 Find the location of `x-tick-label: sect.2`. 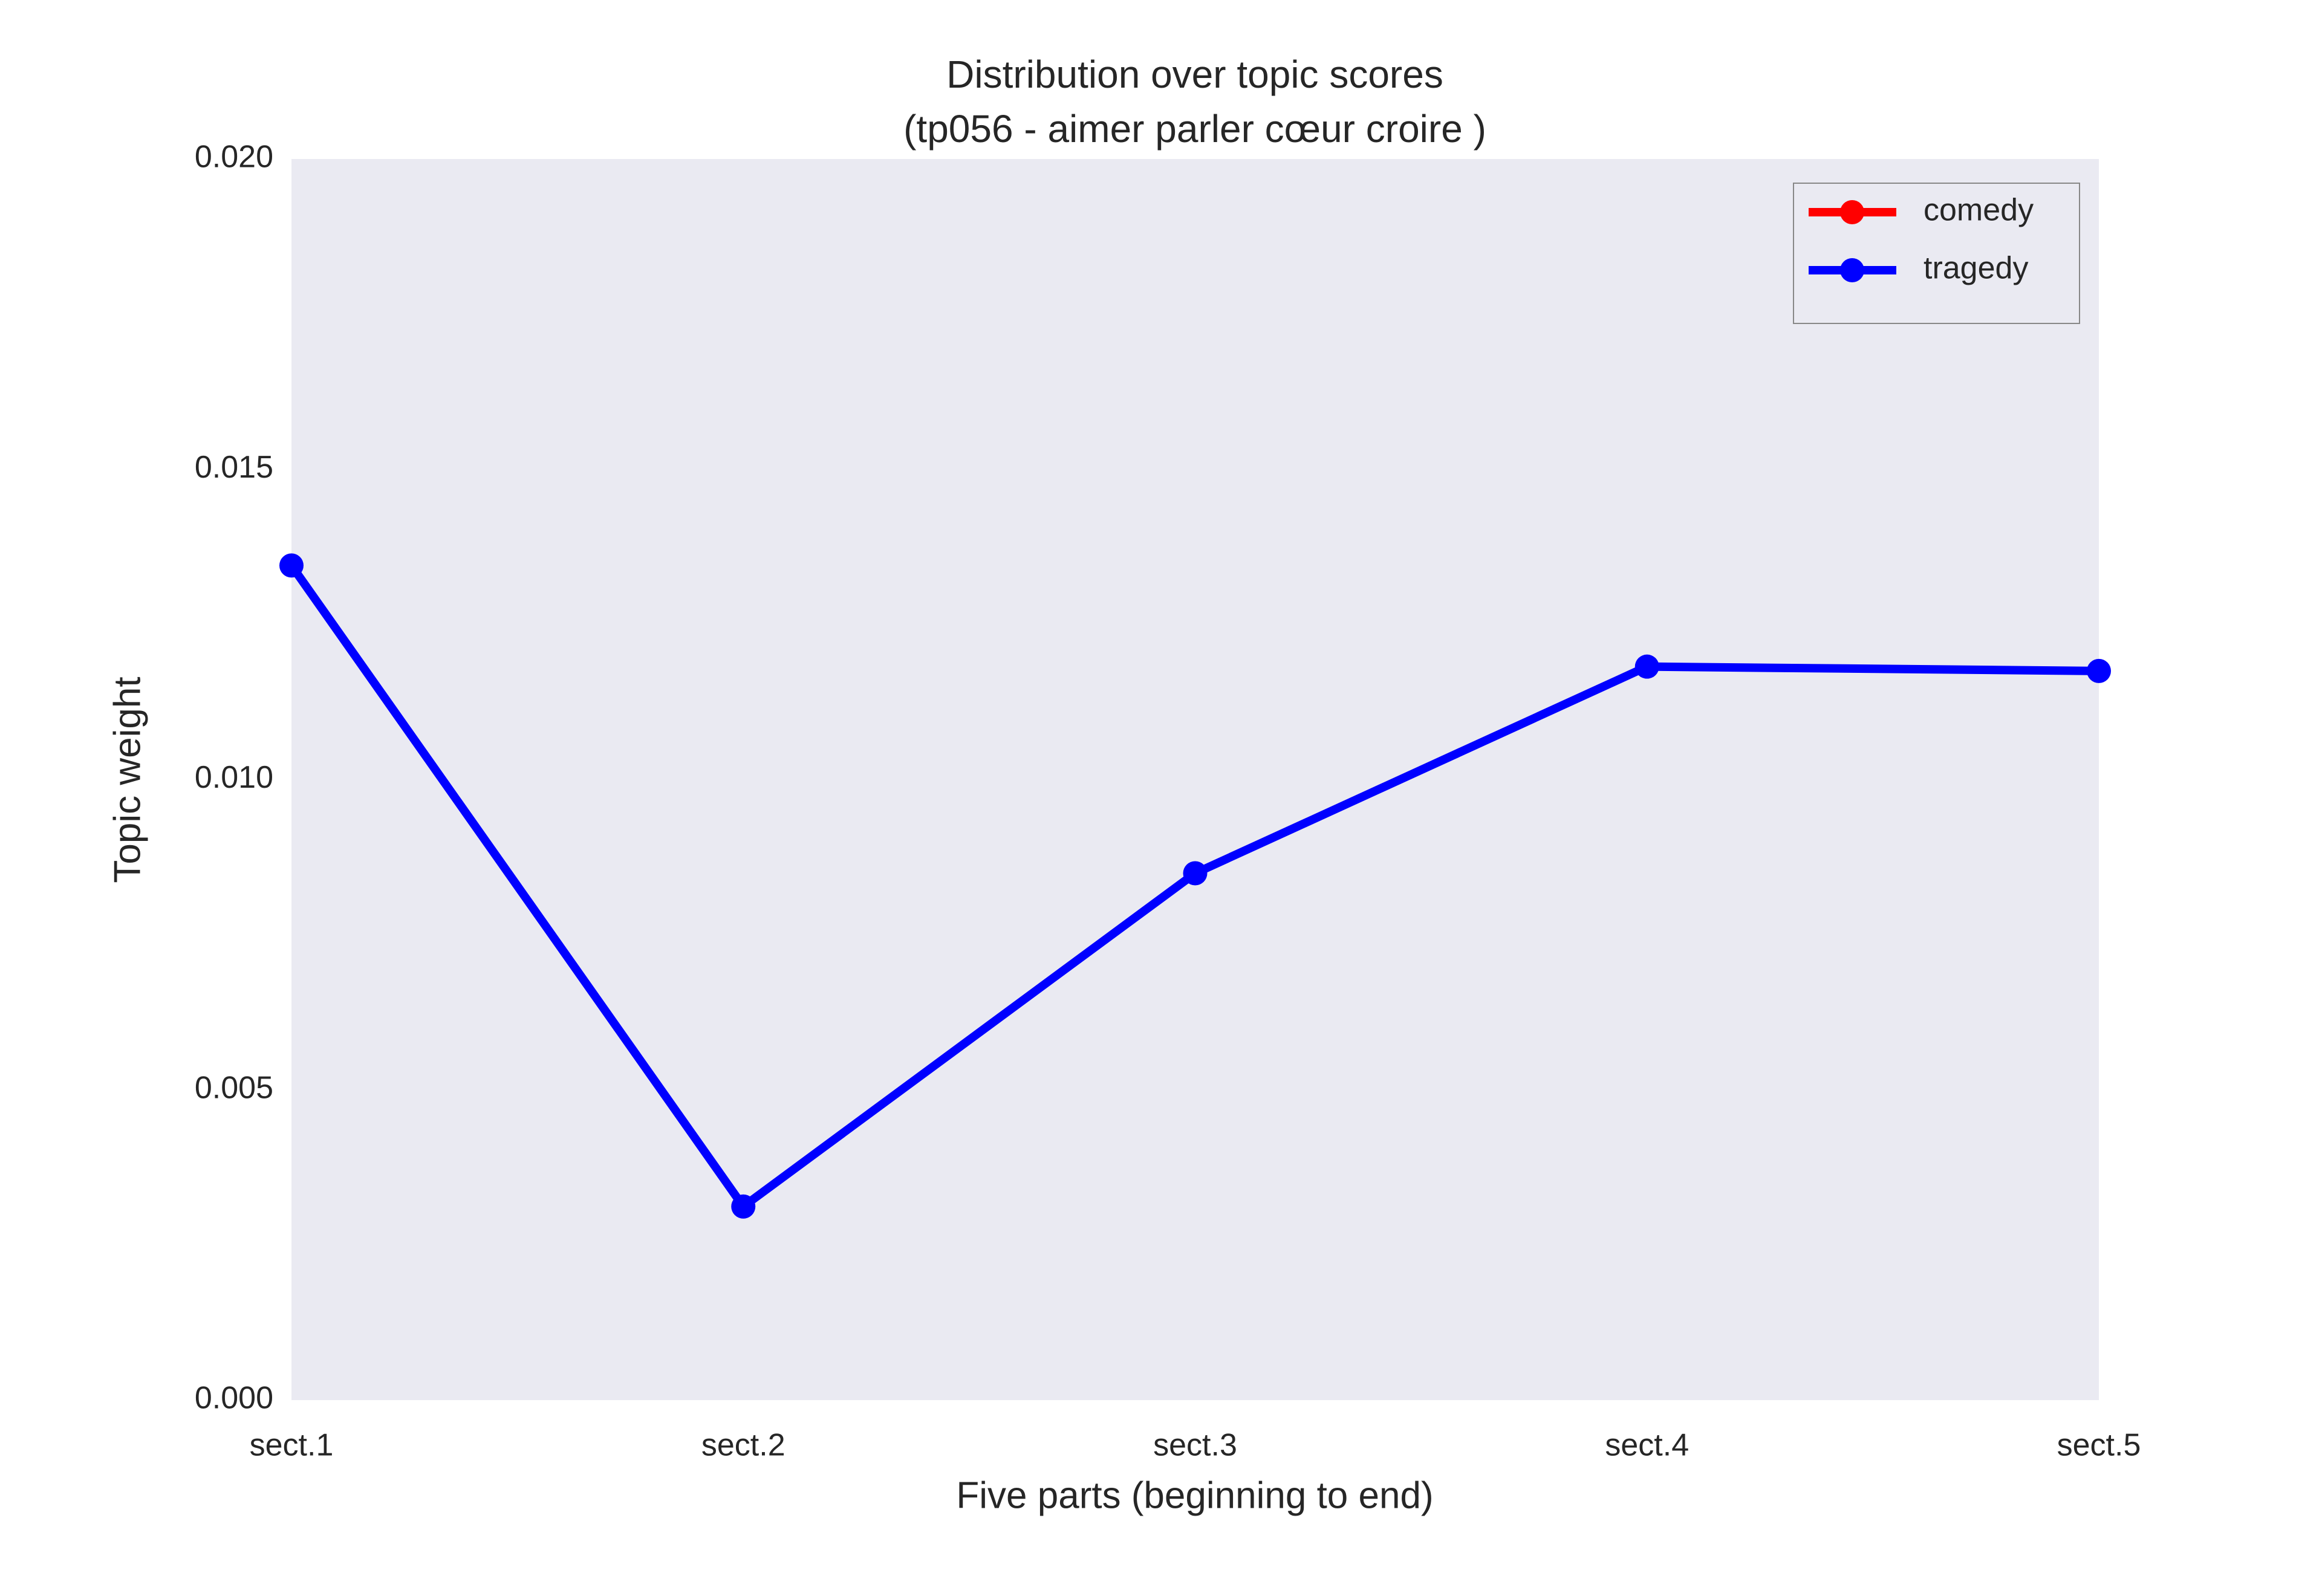

x-tick-label: sect.2 is located at coordinates (743, 1445).